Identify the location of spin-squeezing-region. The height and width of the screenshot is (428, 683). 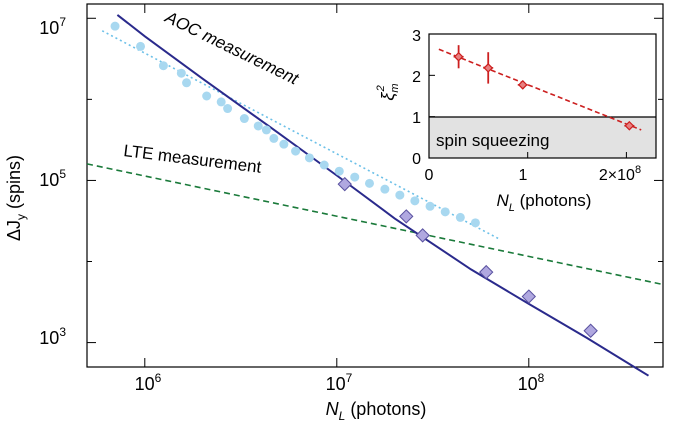
(542, 137).